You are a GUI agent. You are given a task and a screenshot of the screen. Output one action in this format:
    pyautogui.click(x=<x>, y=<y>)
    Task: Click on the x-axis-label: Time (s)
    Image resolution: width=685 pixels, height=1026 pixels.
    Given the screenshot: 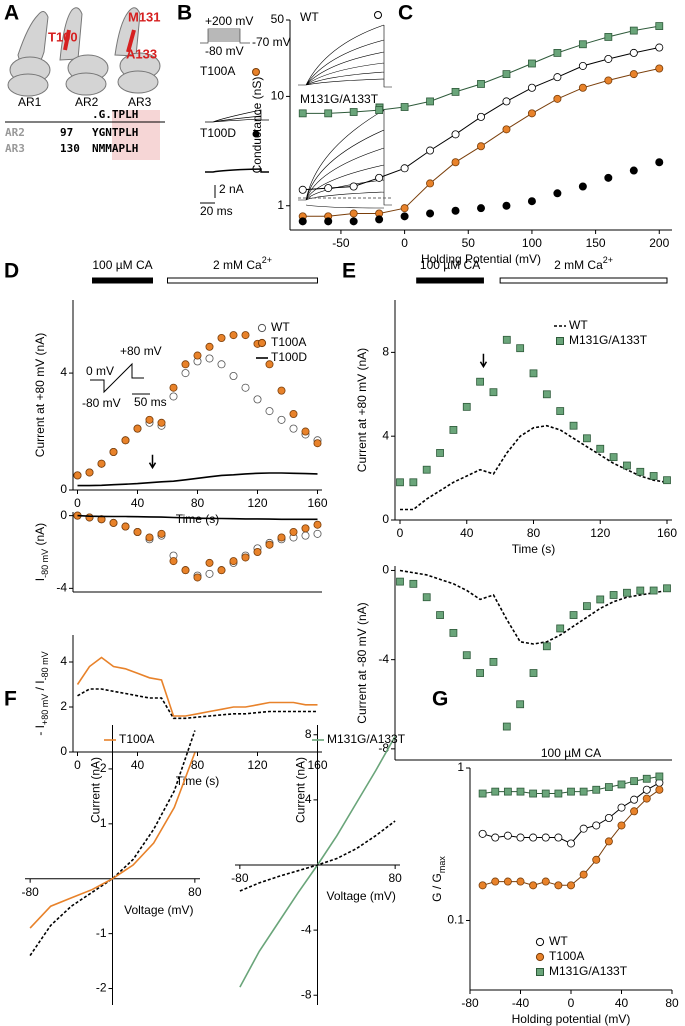 What is the action you would take?
    pyautogui.click(x=198, y=781)
    